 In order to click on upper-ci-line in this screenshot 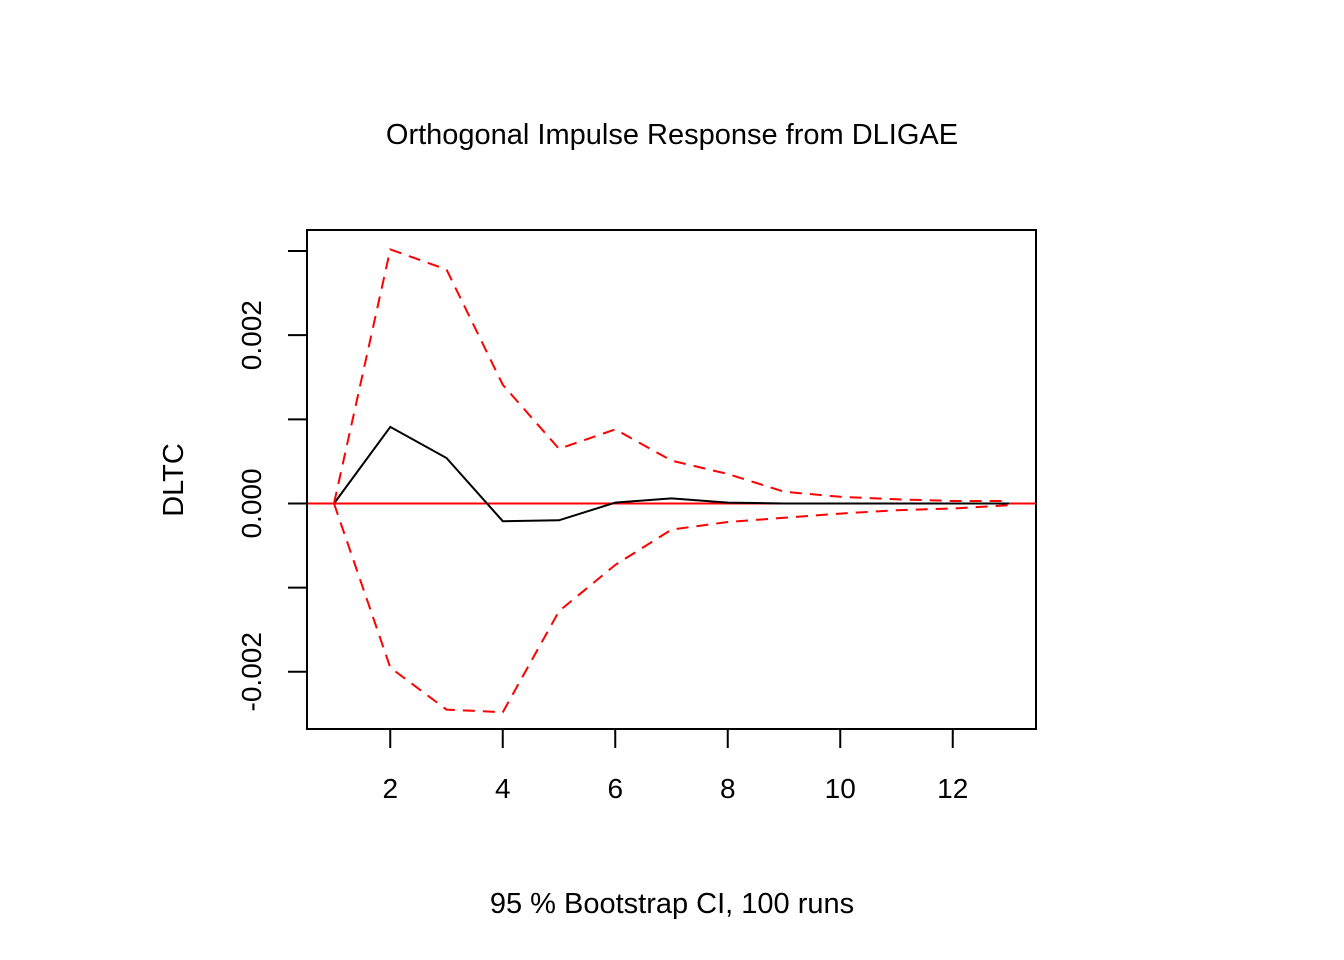, I will do `click(671, 376)`.